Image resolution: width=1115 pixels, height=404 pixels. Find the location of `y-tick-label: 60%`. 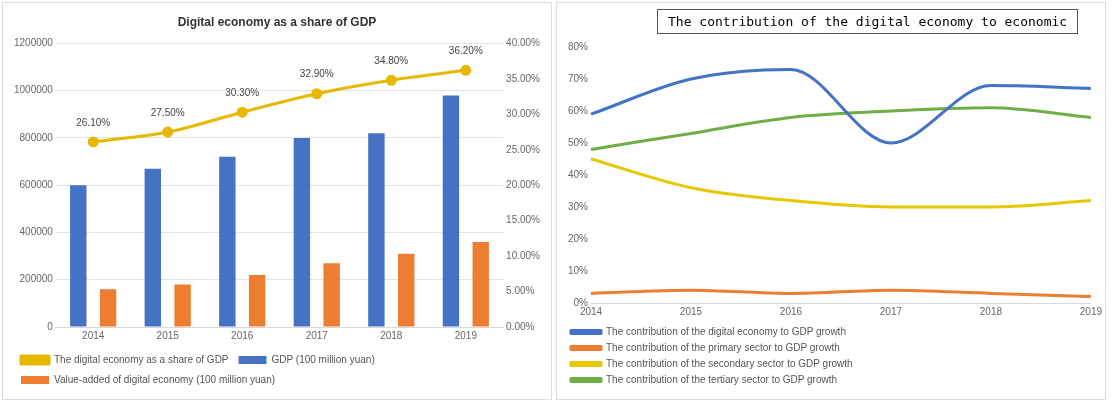

y-tick-label: 60% is located at coordinates (578, 110).